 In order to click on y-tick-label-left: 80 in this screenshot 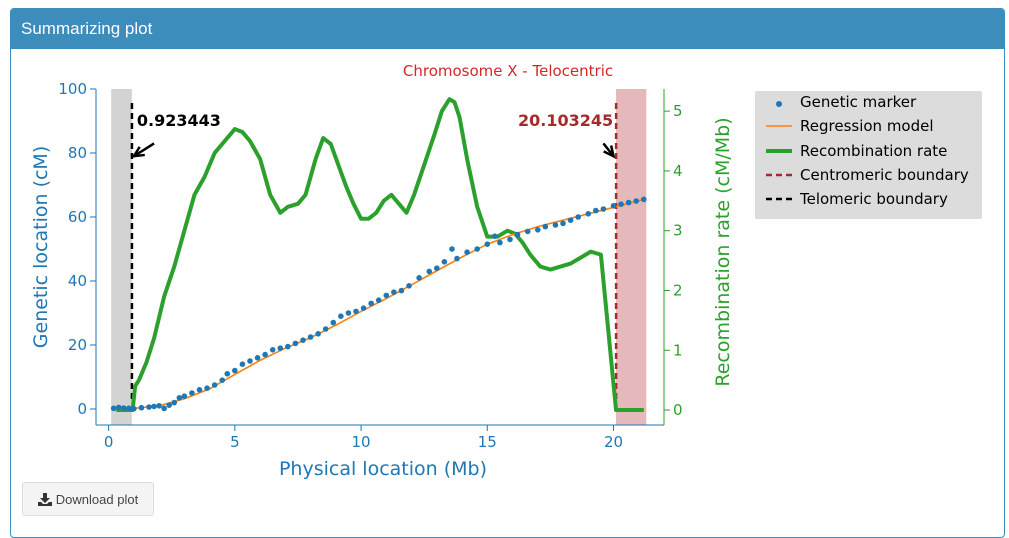, I will do `click(77, 153)`.